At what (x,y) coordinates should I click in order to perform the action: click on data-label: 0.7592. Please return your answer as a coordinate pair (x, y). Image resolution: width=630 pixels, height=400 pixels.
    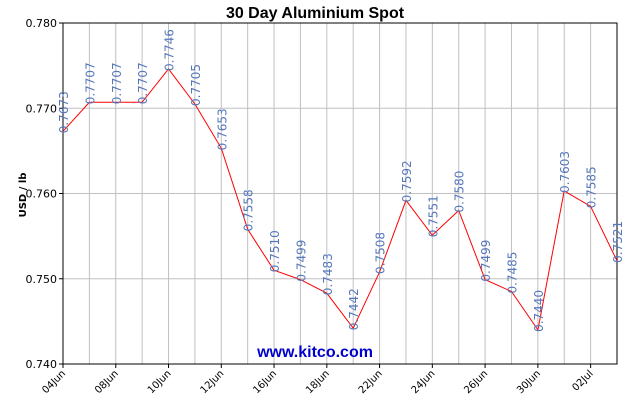
    Looking at the image, I should click on (407, 181).